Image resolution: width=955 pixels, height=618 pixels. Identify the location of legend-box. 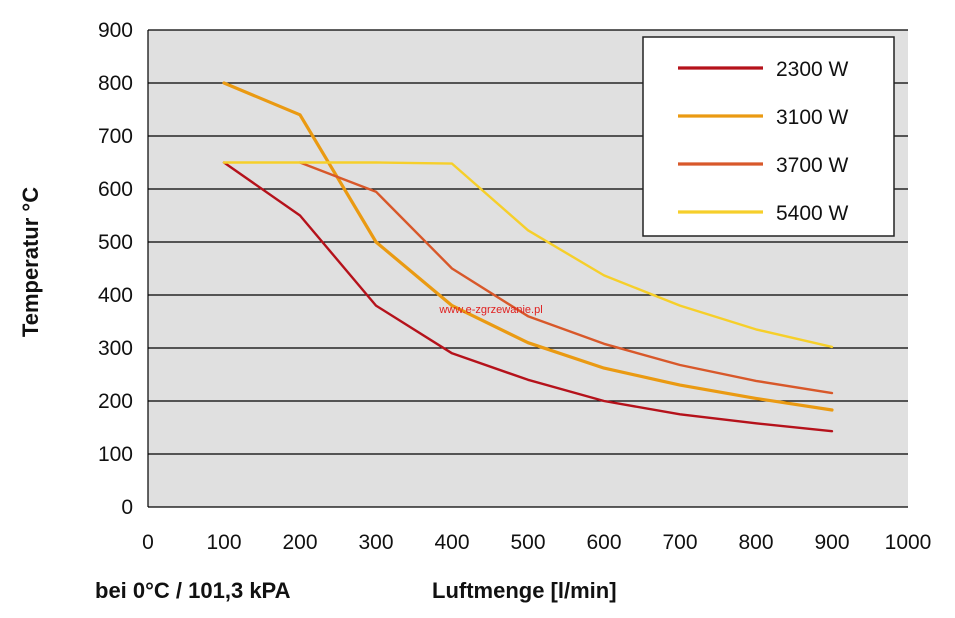
(768, 136).